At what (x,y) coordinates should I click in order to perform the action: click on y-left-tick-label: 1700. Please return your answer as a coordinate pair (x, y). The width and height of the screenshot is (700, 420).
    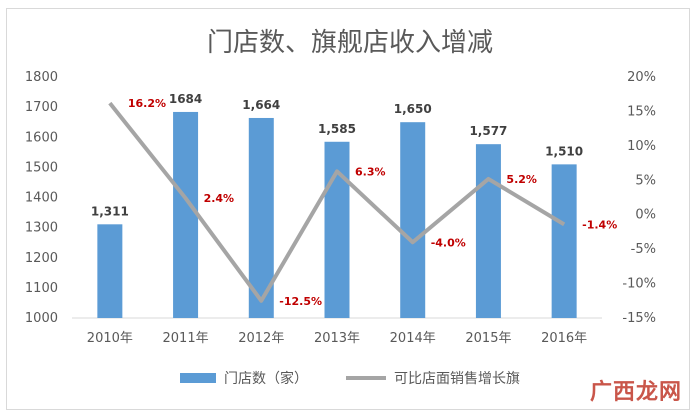
    Looking at the image, I should click on (41, 107).